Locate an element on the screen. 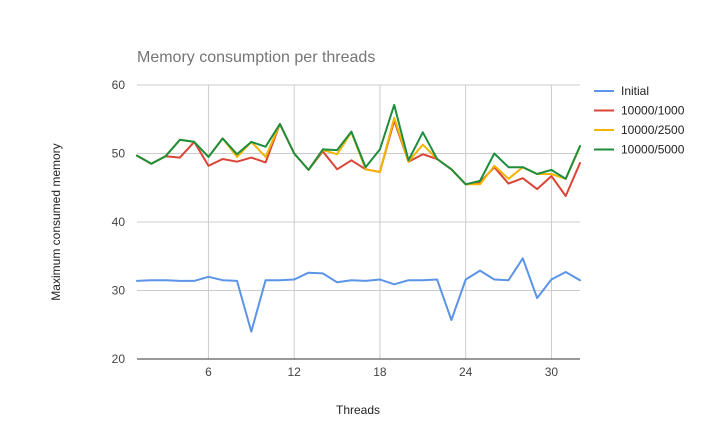 The height and width of the screenshot is (444, 717). x-tick-label: 12 is located at coordinates (295, 372).